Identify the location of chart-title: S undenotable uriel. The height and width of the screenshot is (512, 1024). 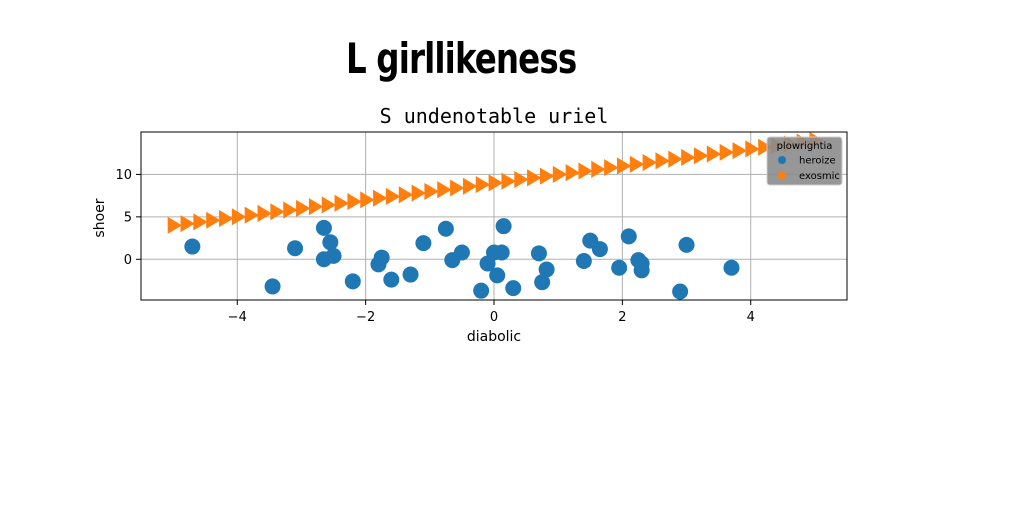
(494, 116).